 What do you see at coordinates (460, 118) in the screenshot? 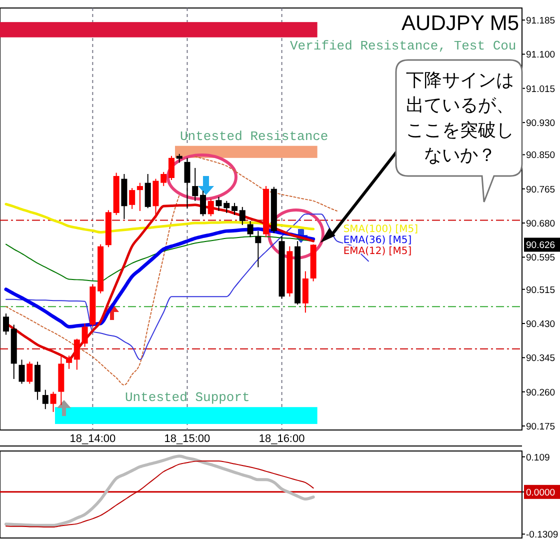
I see `text: 下降サインは出ているが、ここを突破しないか？` at bounding box center [460, 118].